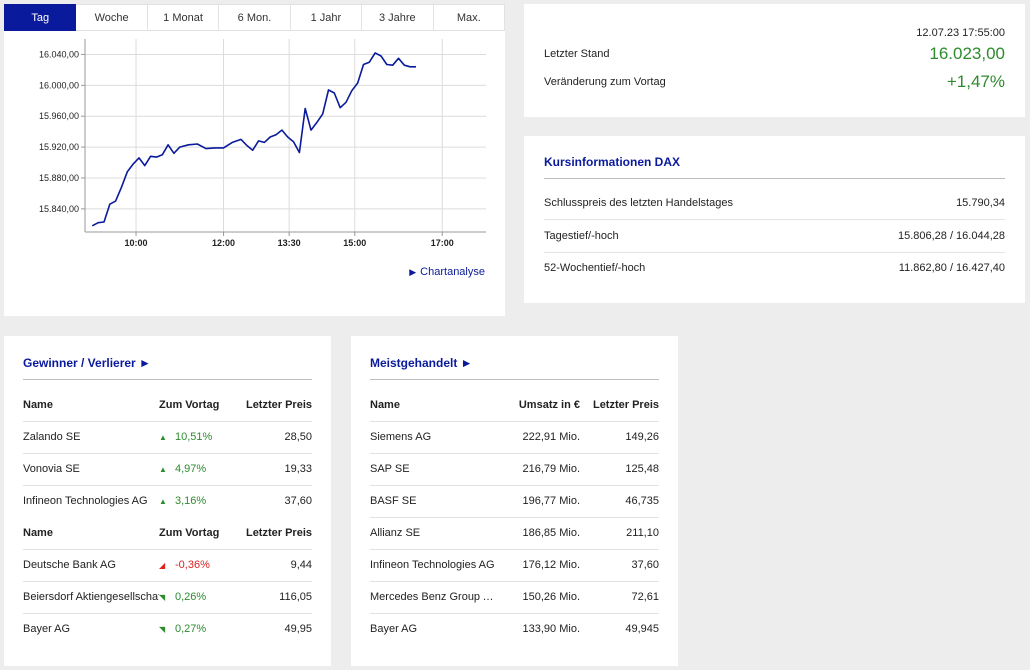 This screenshot has width=1030, height=670. Describe the element at coordinates (413, 272) in the screenshot. I see `play-icon: ▶` at that location.